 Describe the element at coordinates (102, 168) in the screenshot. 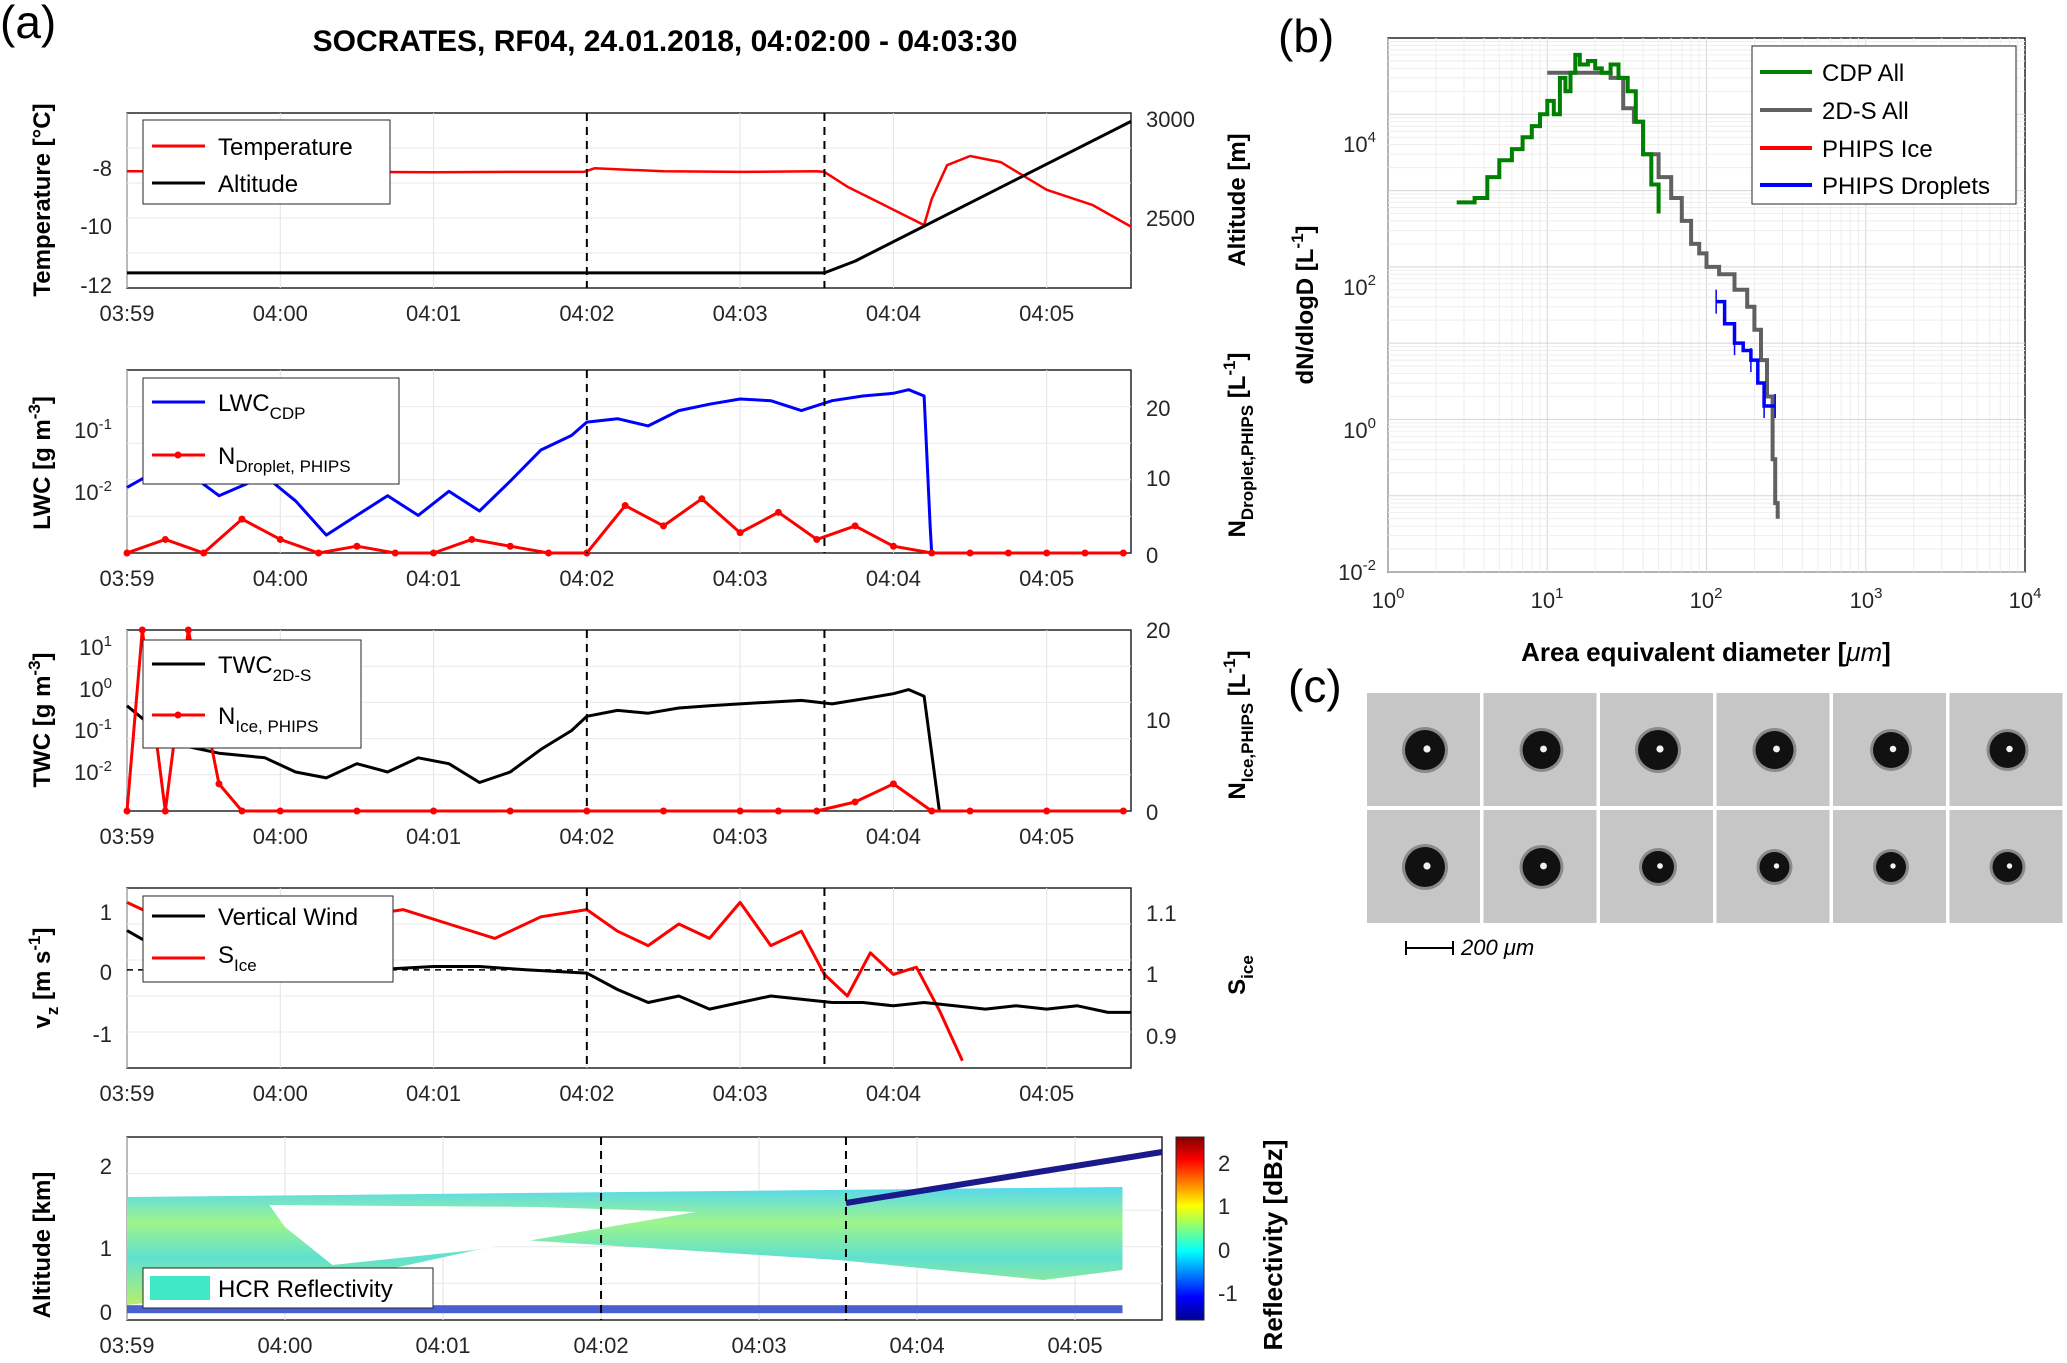

I see `ytick-left: -8` at that location.